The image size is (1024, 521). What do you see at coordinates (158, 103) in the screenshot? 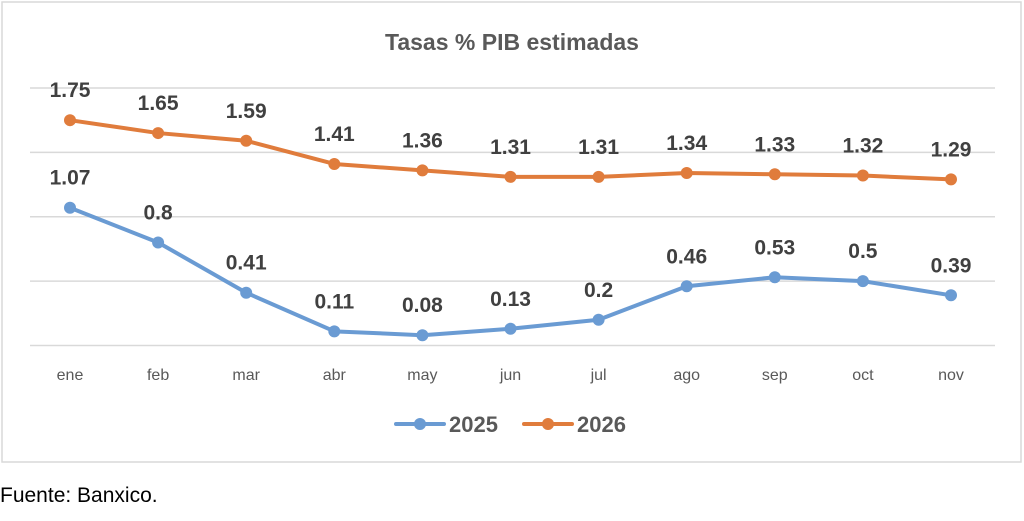
I see `data-label: 1.65` at bounding box center [158, 103].